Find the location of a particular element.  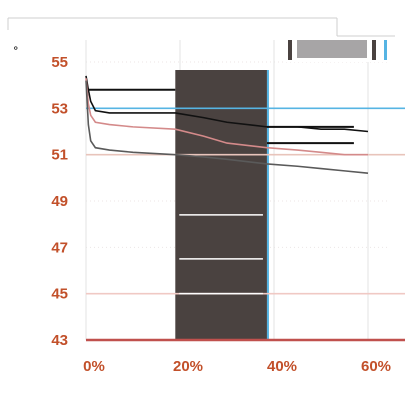

y-tick-label: 45 is located at coordinates (59, 294).